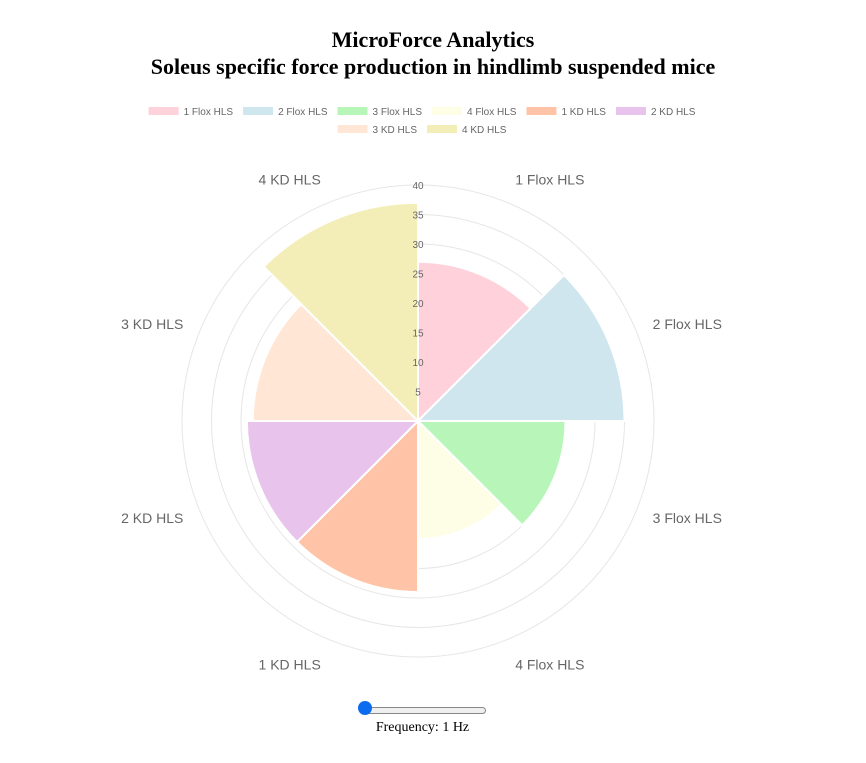 The image size is (866, 763). Describe the element at coordinates (336, 362) in the screenshot. I see `sector-3-kd-hls` at that location.